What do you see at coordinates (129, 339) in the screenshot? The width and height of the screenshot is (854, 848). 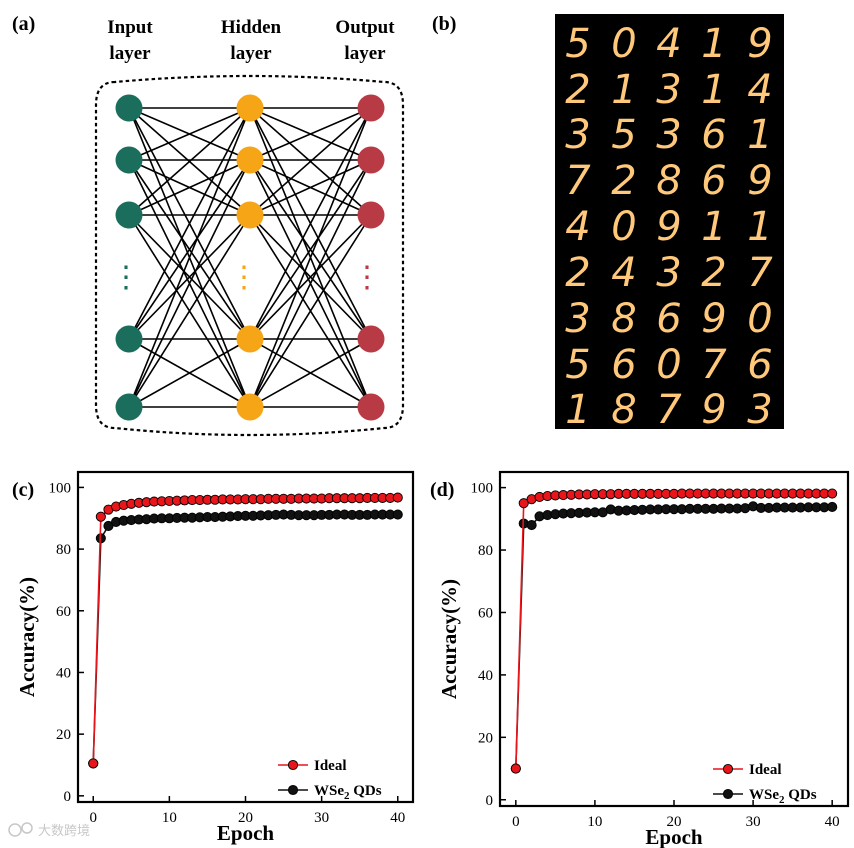 I see `input-node` at bounding box center [129, 339].